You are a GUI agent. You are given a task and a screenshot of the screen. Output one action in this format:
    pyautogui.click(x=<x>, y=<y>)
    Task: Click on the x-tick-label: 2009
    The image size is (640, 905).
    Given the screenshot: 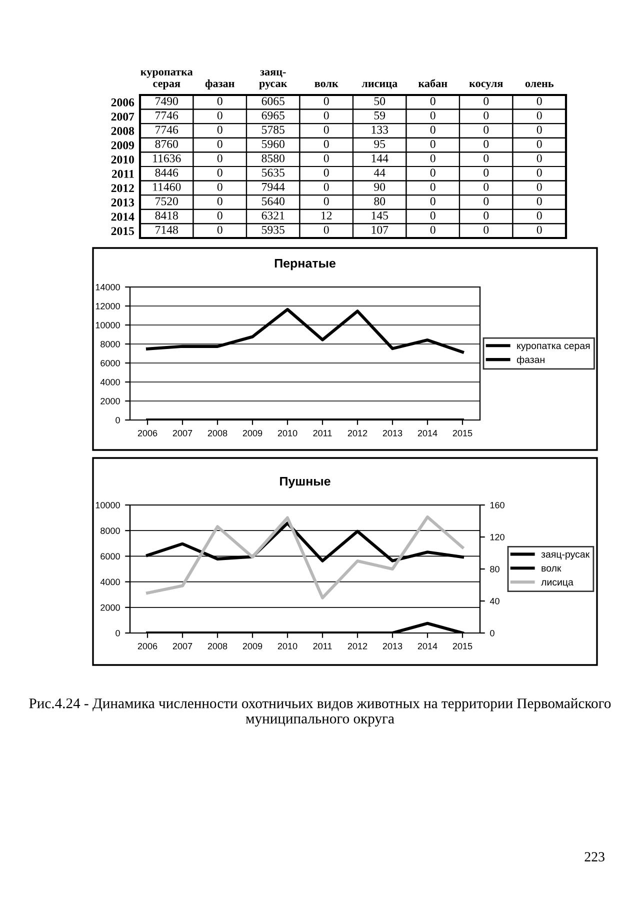 What is the action you would take?
    pyautogui.click(x=252, y=433)
    